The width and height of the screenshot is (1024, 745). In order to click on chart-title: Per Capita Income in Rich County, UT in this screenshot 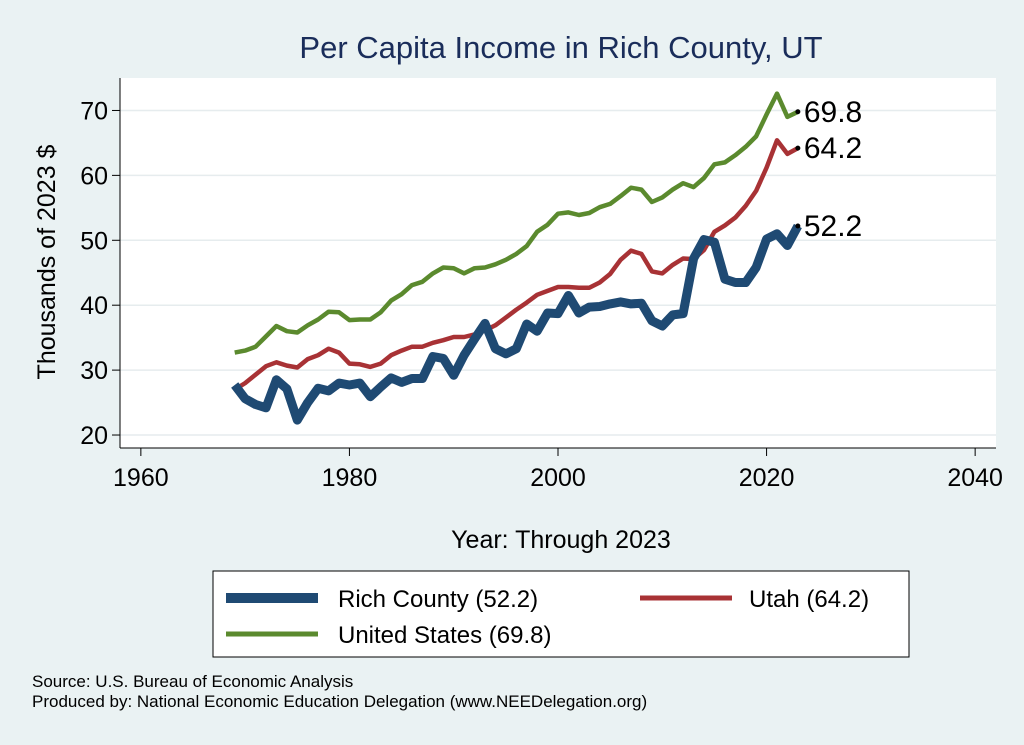, I will do `click(560, 47)`.